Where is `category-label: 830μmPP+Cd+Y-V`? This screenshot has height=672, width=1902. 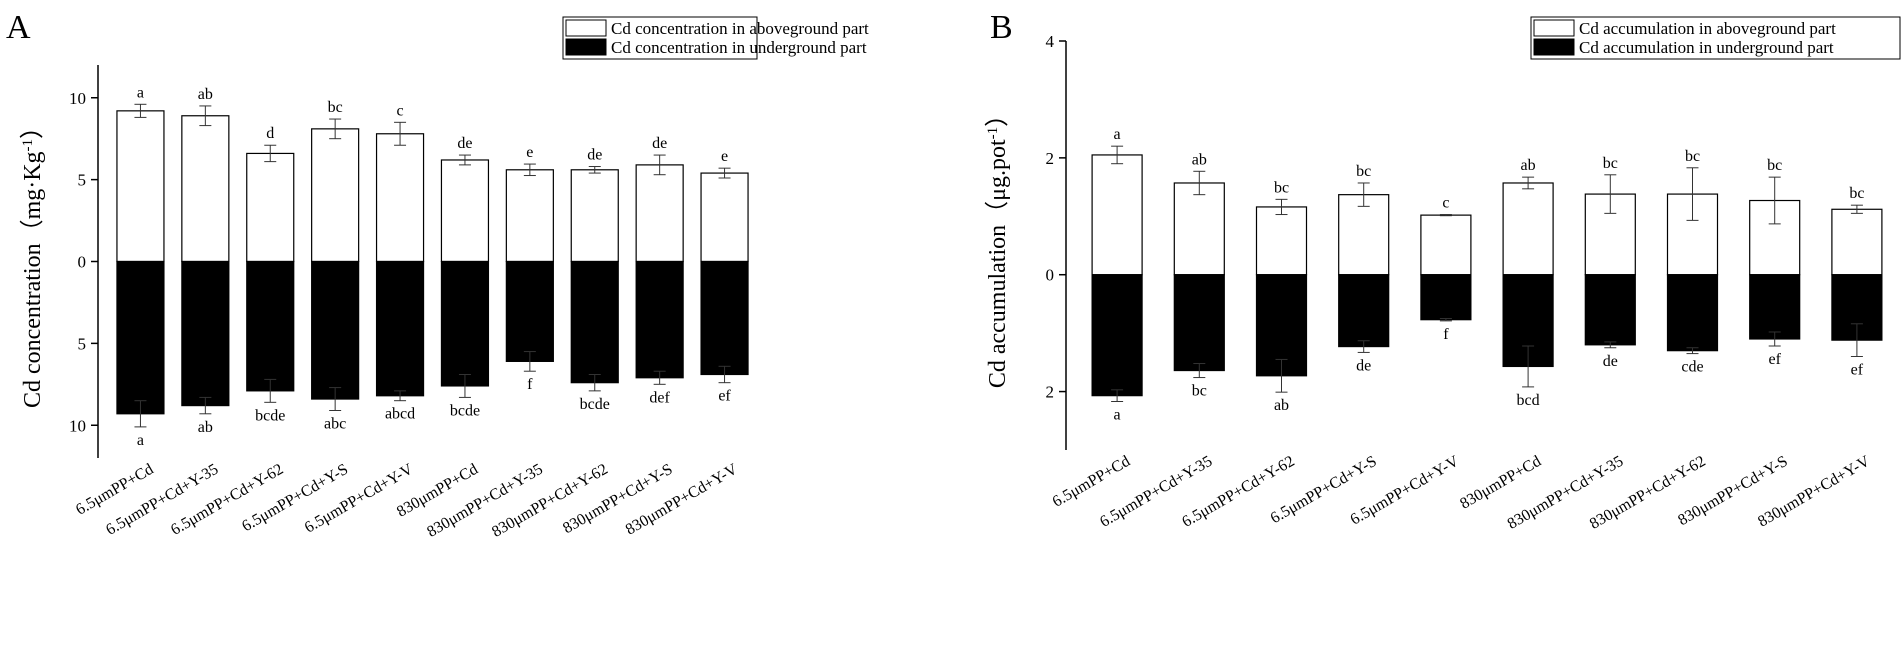
category-label: 830μmPP+Cd+Y-V is located at coordinates (682, 500).